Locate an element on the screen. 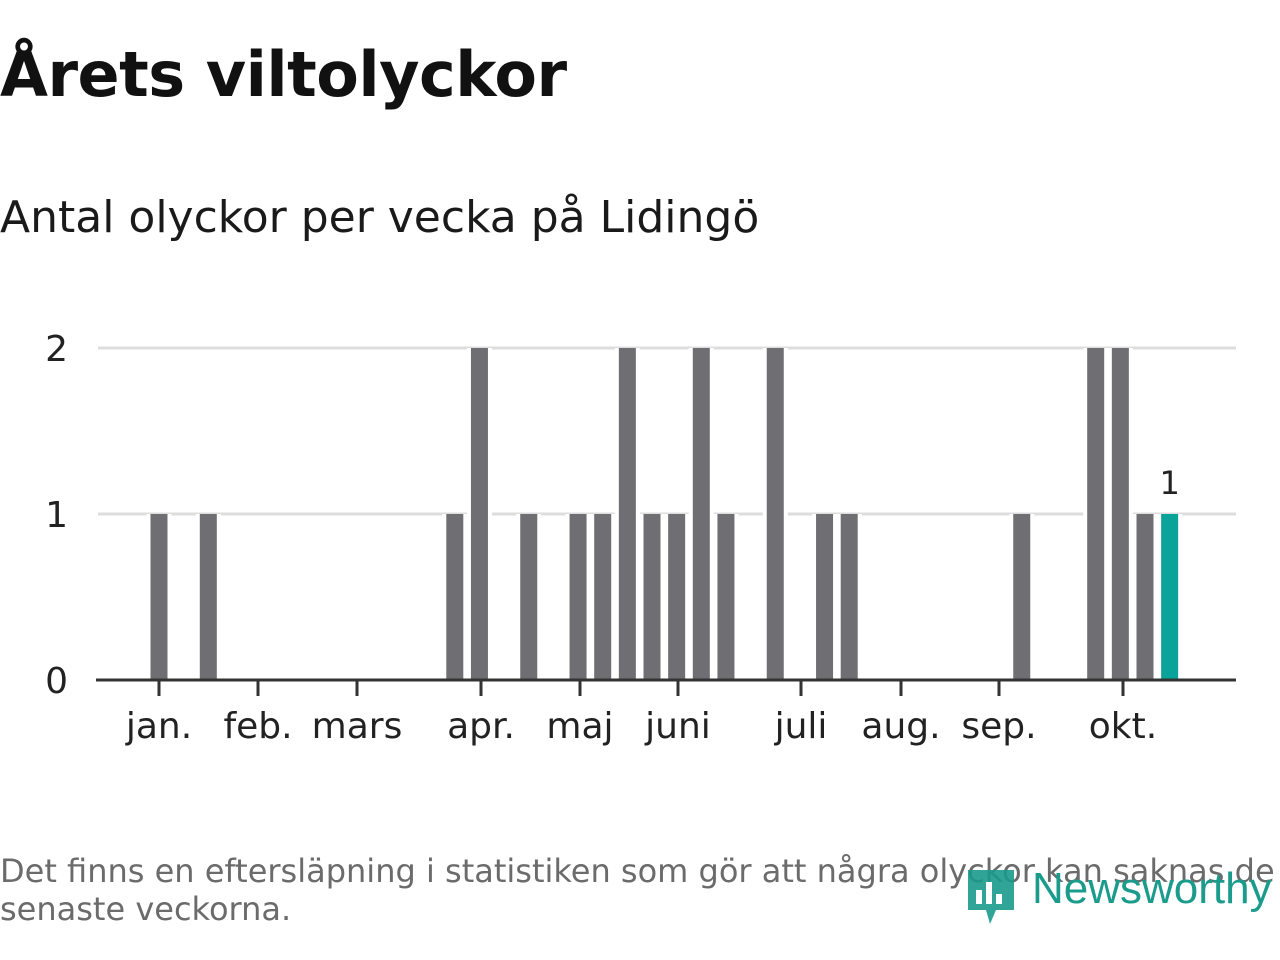  y-axis-ticks: 0 1 2 is located at coordinates (56, 515).